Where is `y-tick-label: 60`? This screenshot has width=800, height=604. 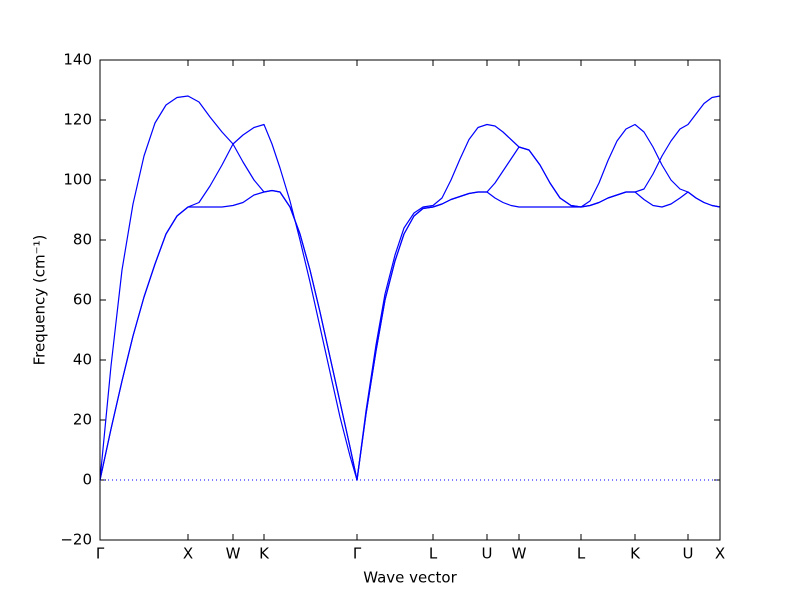 y-tick-label: 60 is located at coordinates (82, 300).